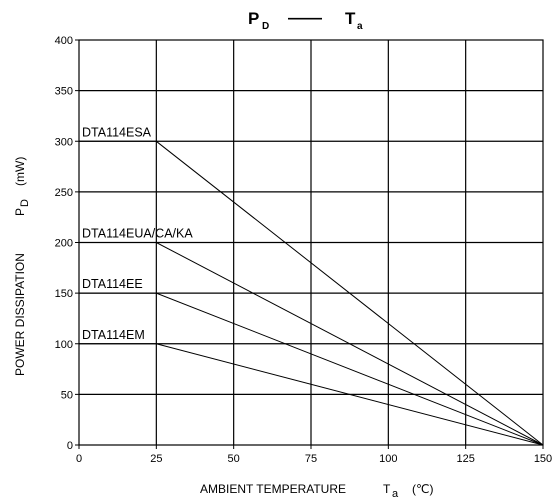 The image size is (560, 497). Describe the element at coordinates (64, 142) in the screenshot. I see `y-tick-label: 300` at that location.